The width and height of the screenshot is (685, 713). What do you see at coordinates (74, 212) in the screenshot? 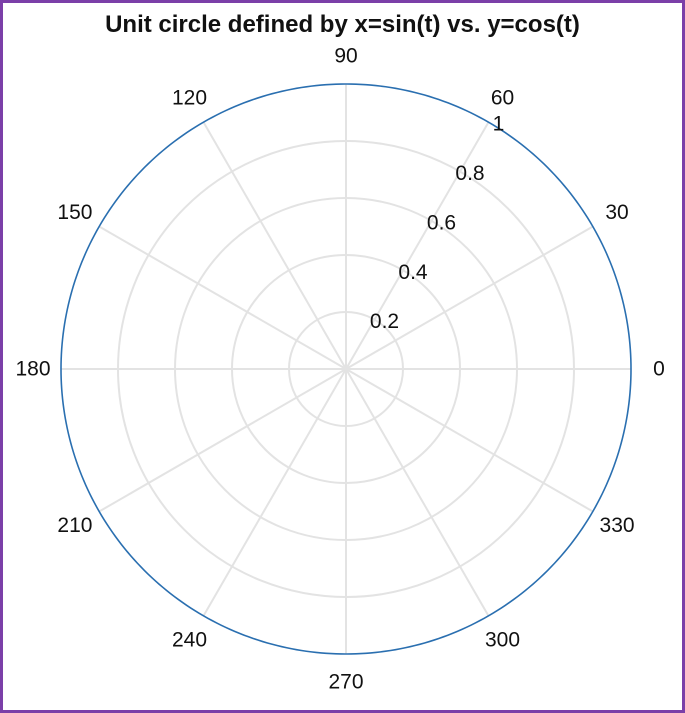
I see `theta-tick-label-150: 150` at bounding box center [74, 212].